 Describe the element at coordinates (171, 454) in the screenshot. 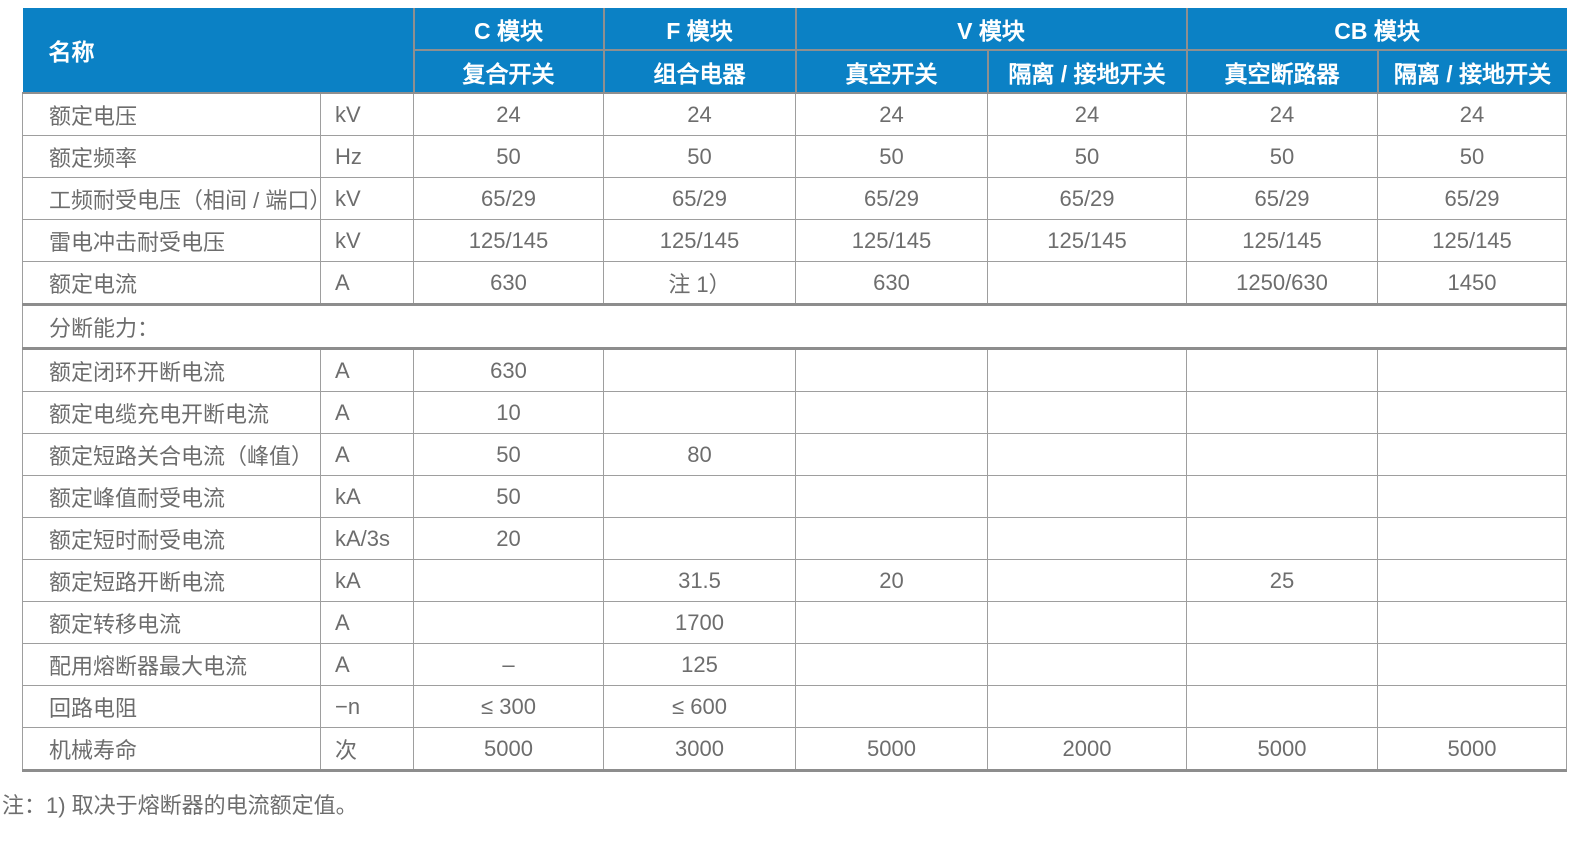

I see `row-label: 额定短路关合电流（峰值）` at that location.